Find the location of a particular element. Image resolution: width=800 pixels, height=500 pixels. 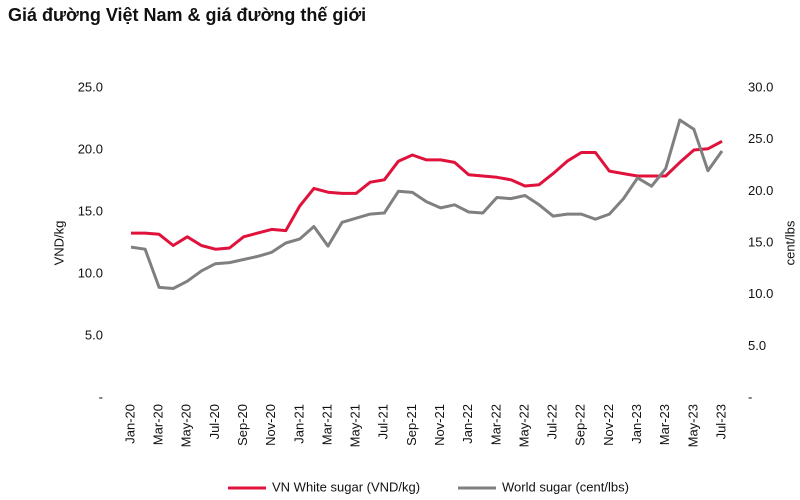

x-tick-label: Jul-22 is located at coordinates (552, 421).